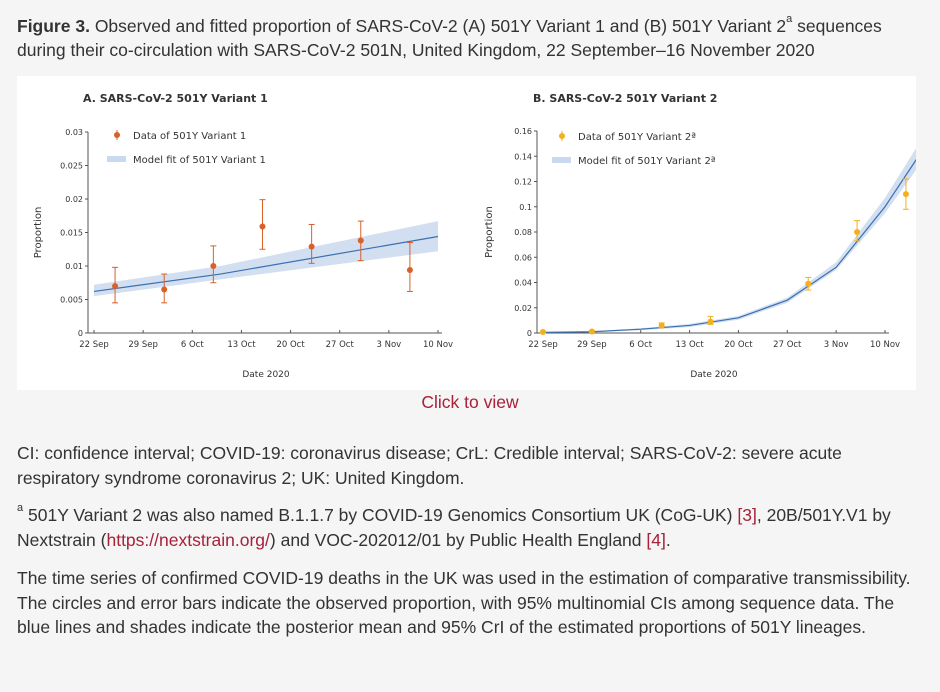 This screenshot has width=940, height=692. Describe the element at coordinates (647, 161) in the screenshot. I see `legend-fit-label: Model fit of 501Y Variant 2ª` at that location.